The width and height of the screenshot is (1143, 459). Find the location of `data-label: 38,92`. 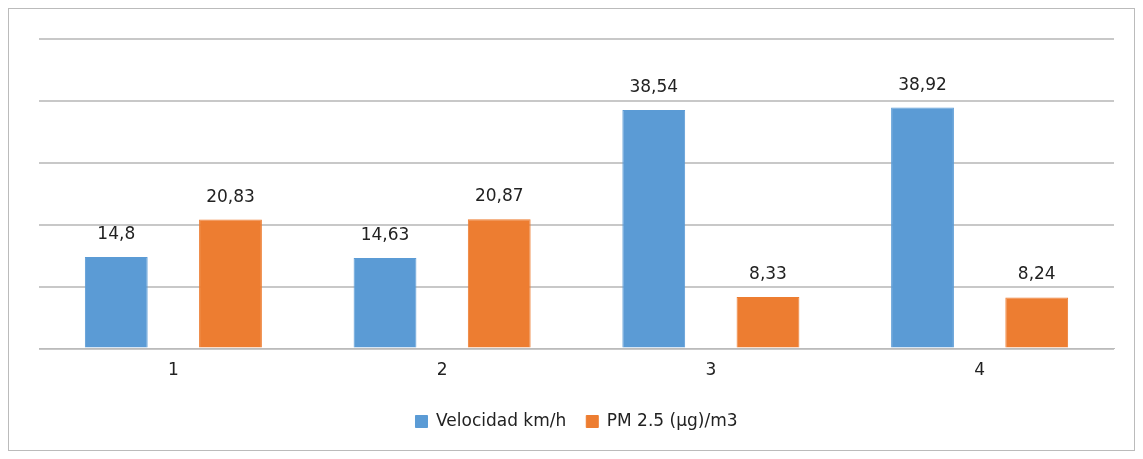

data-label: 38,92 is located at coordinates (922, 83).